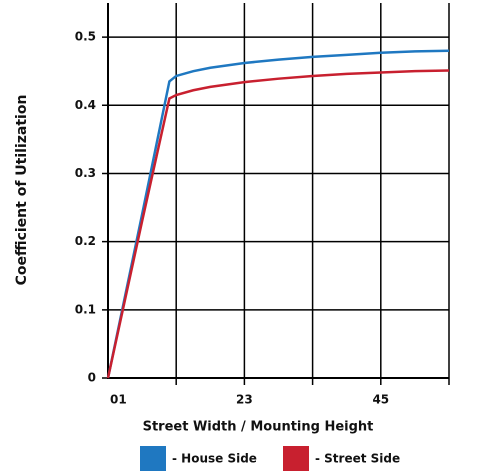 The width and height of the screenshot is (484, 471). Describe the element at coordinates (380, 400) in the screenshot. I see `x-tick-label: 45` at that location.